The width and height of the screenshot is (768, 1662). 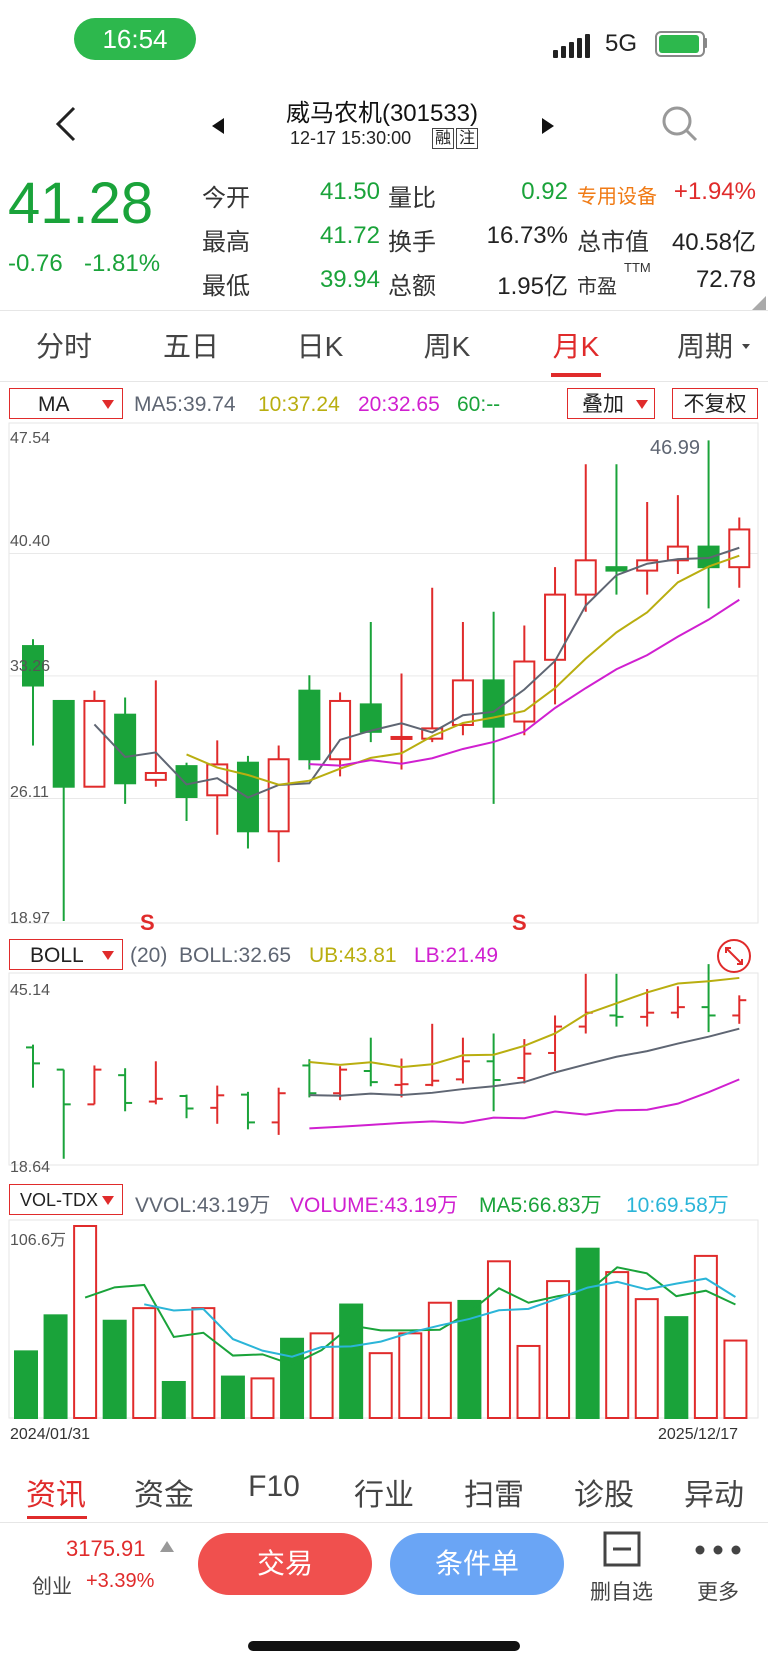 I want to click on label-volume-ratio: 量比, so click(x=412, y=198).